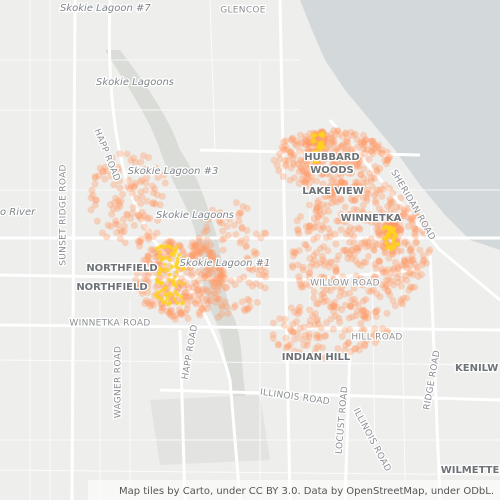 The height and width of the screenshot is (500, 500). I want to click on map-label: LAKE VIEW, so click(333, 191).